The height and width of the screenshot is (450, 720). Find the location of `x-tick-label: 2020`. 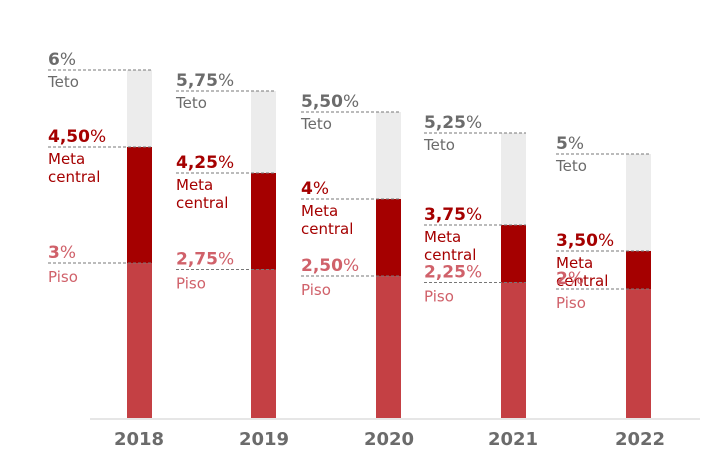

x-tick-label: 2020 is located at coordinates (389, 439).